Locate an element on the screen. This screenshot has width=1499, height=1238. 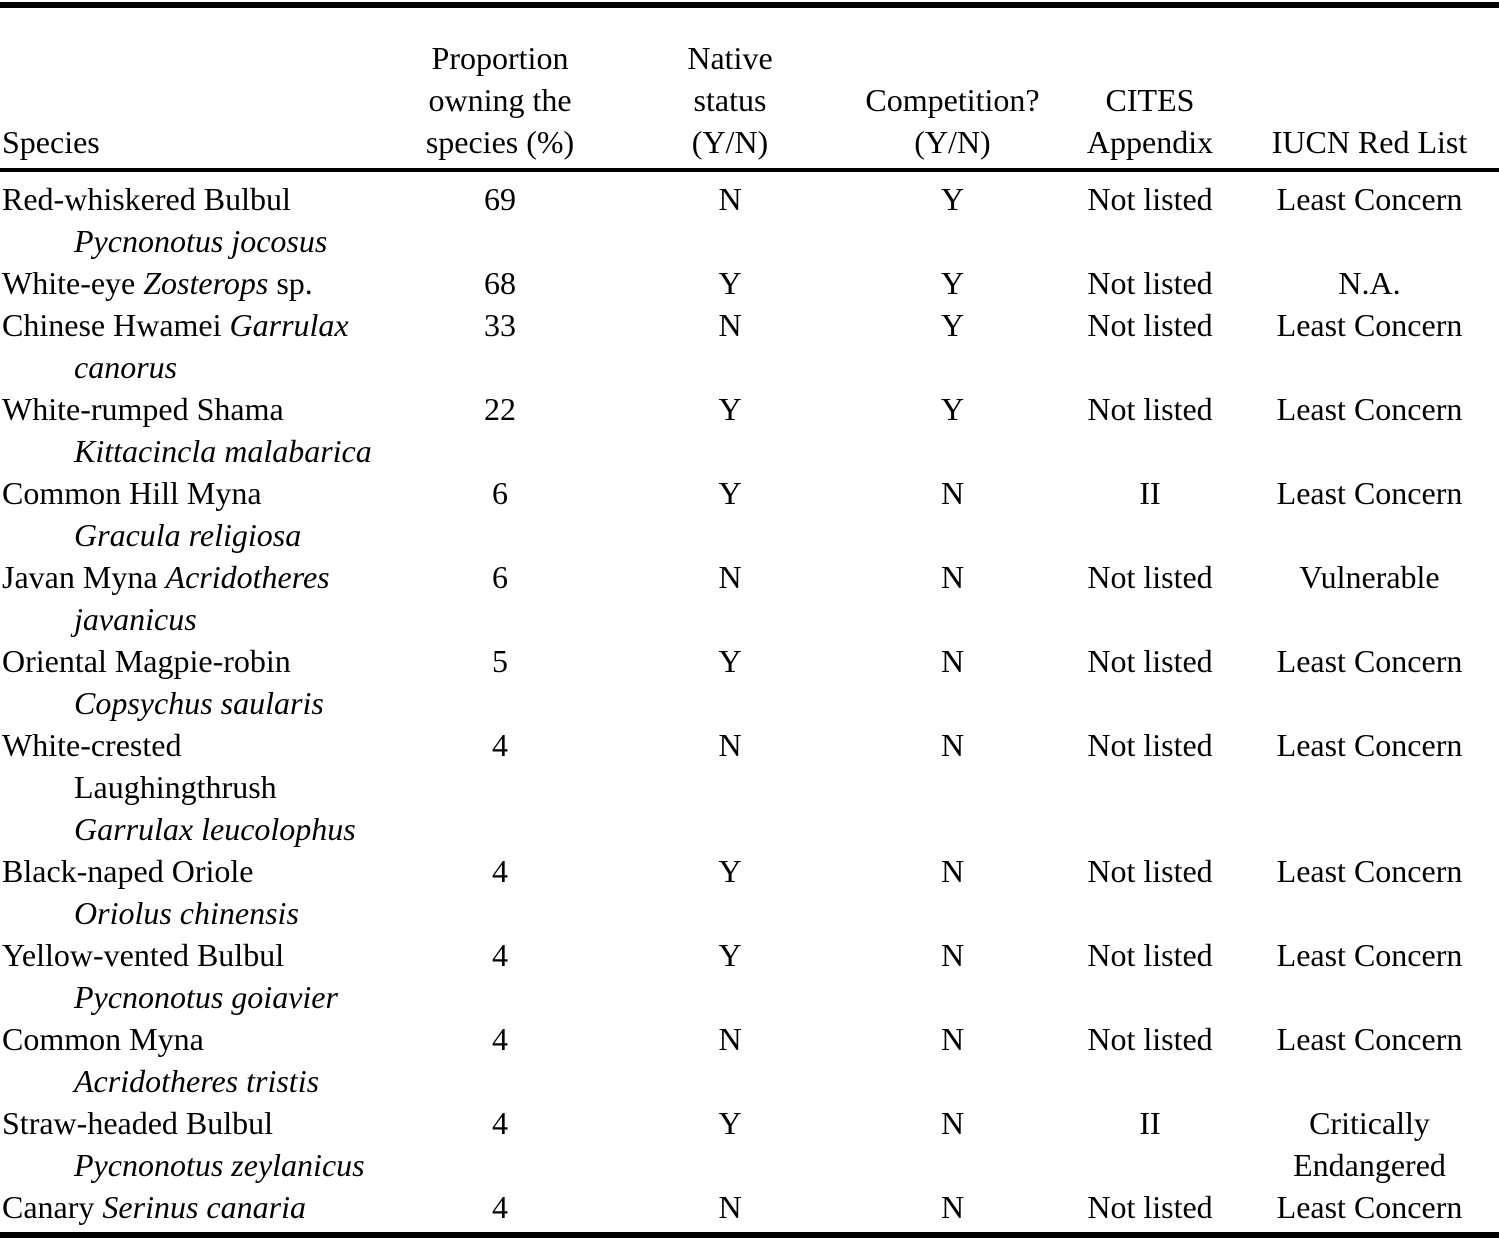
species-cell: Common Myna Acridotheres tristis is located at coordinates (192, 1060).